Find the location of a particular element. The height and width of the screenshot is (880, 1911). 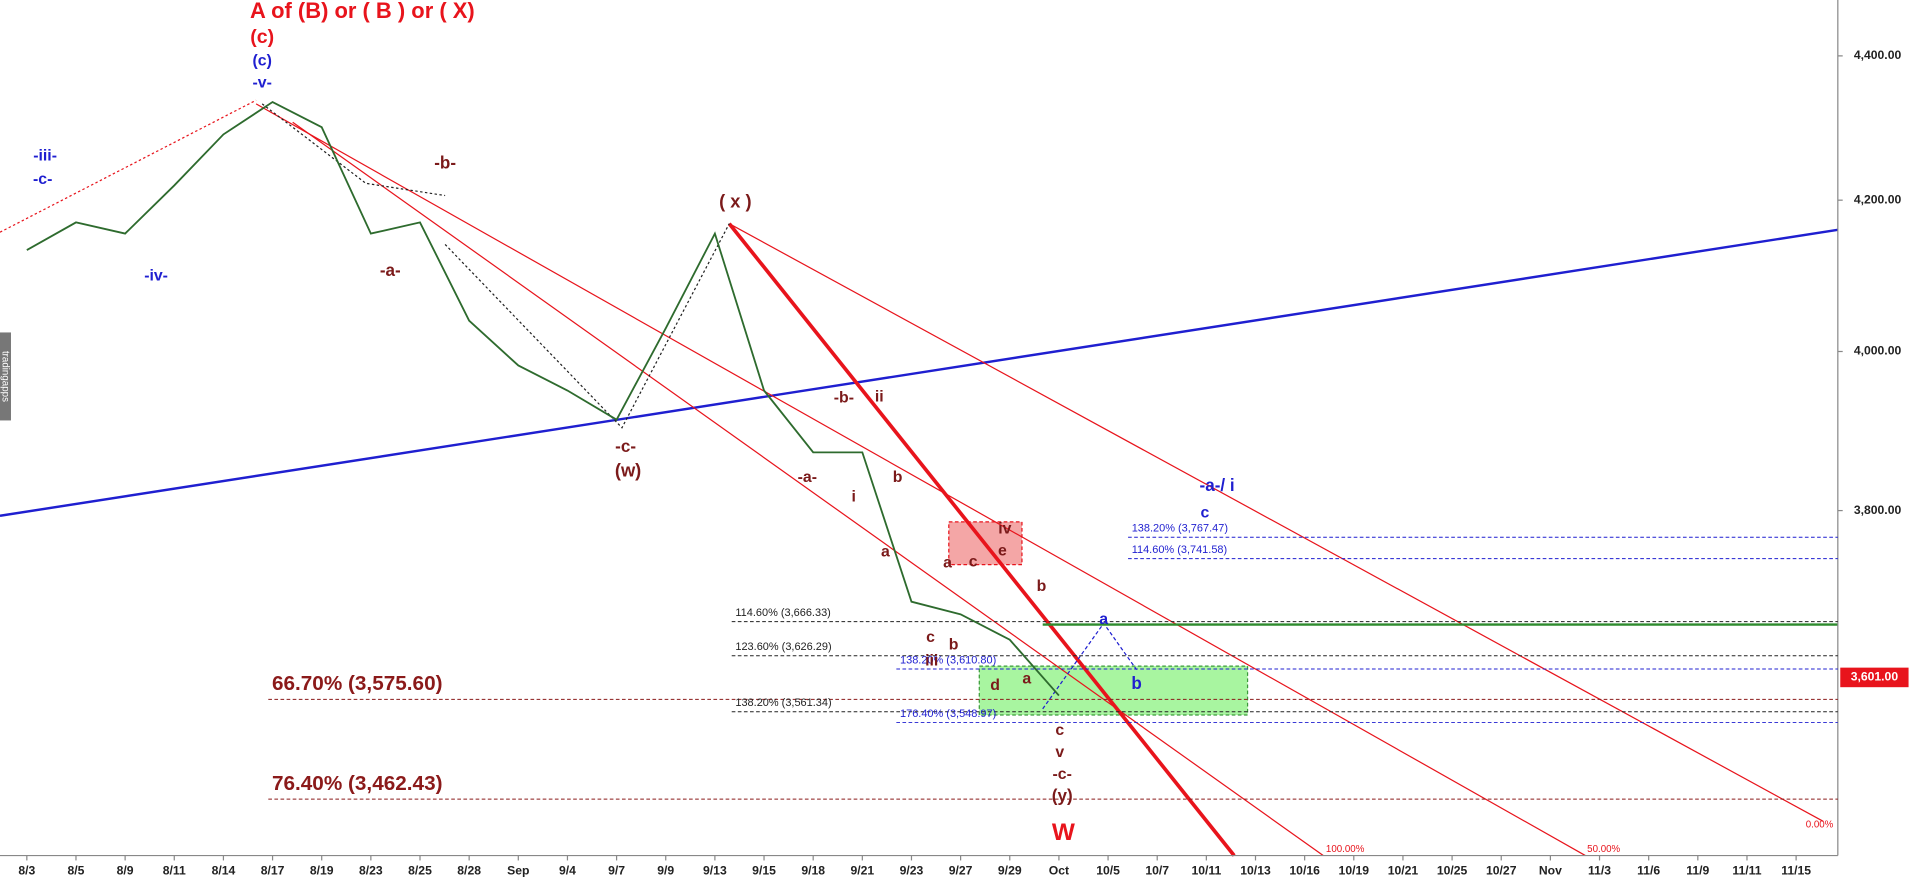

x-tick-label: Sep is located at coordinates (518, 871).